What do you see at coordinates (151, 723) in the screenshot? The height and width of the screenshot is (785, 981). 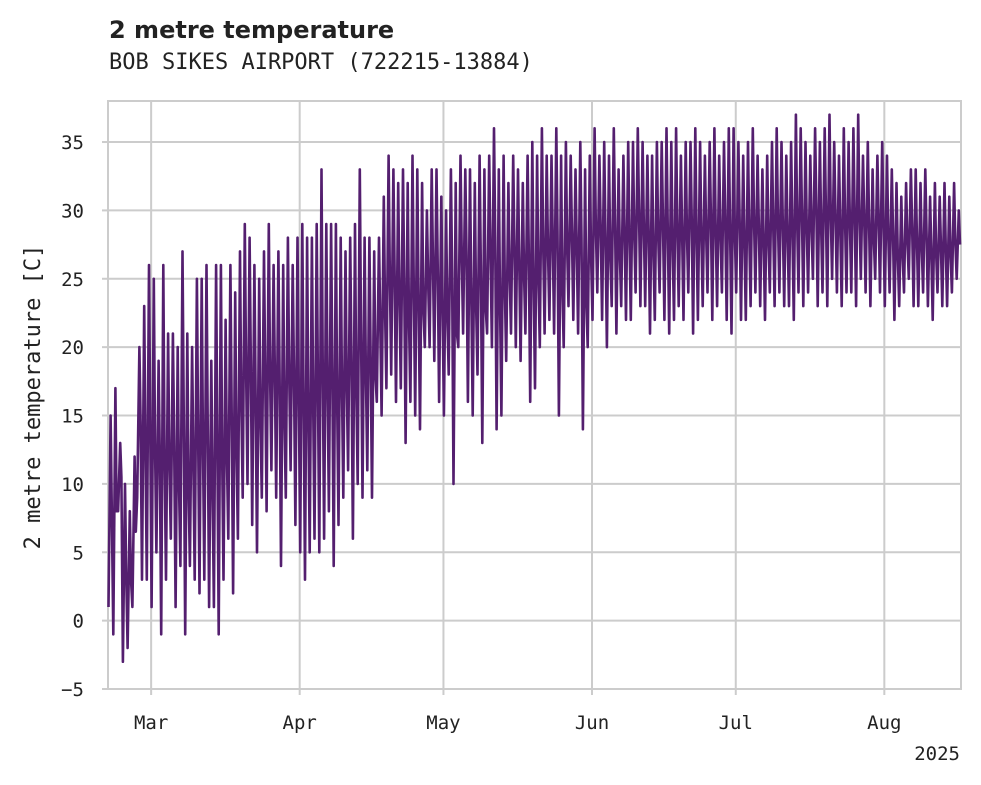 I see `x-tick-label: Mar` at bounding box center [151, 723].